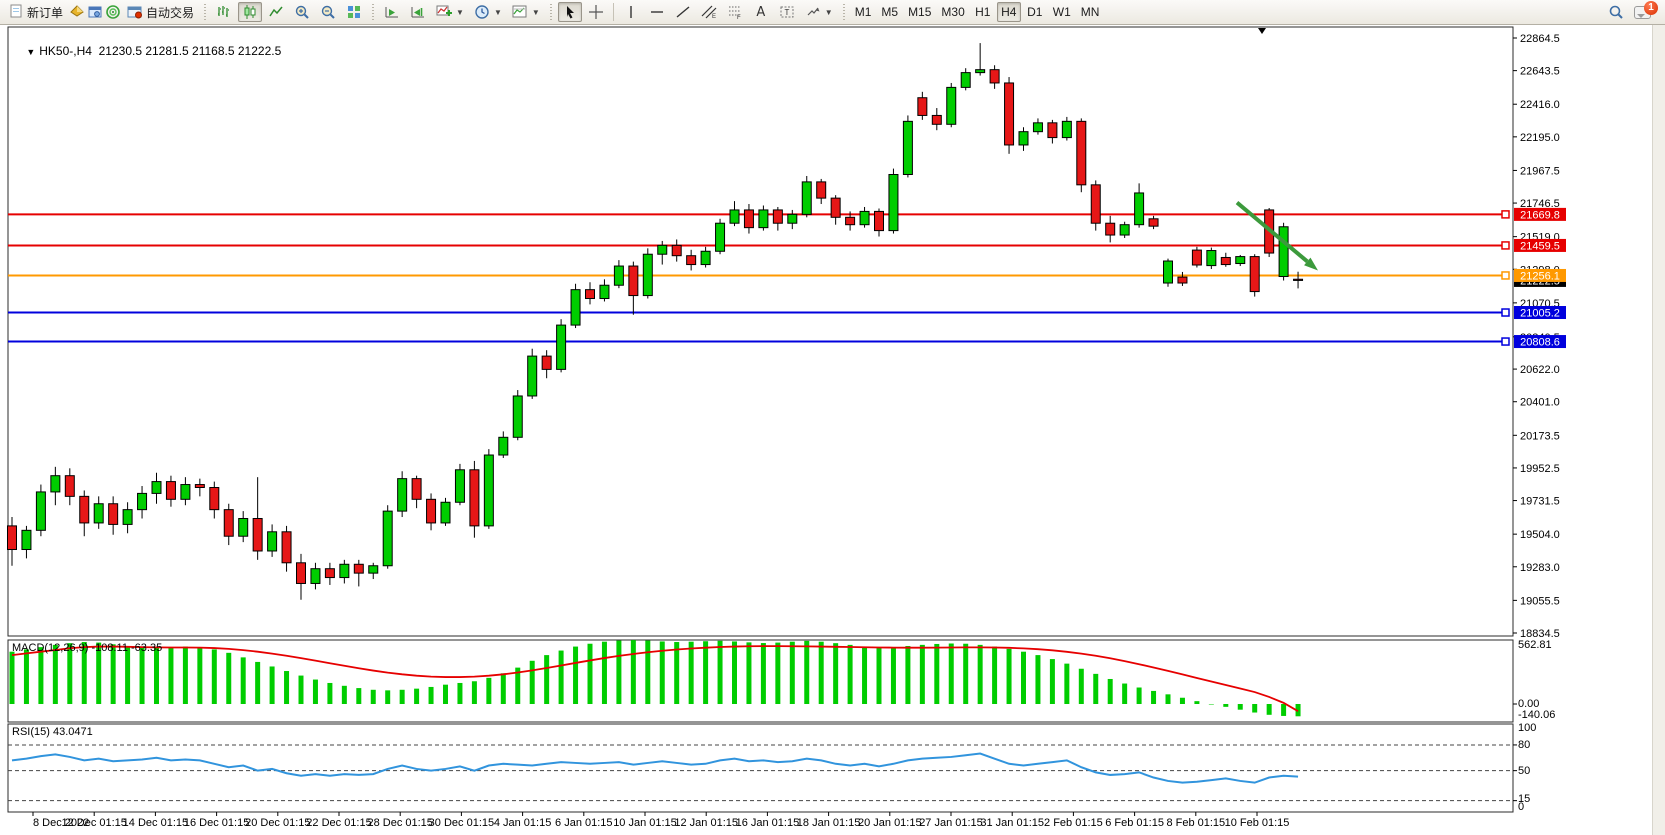 The image size is (1665, 835). What do you see at coordinates (488, 12) in the screenshot?
I see `periods-button: ▼` at bounding box center [488, 12].